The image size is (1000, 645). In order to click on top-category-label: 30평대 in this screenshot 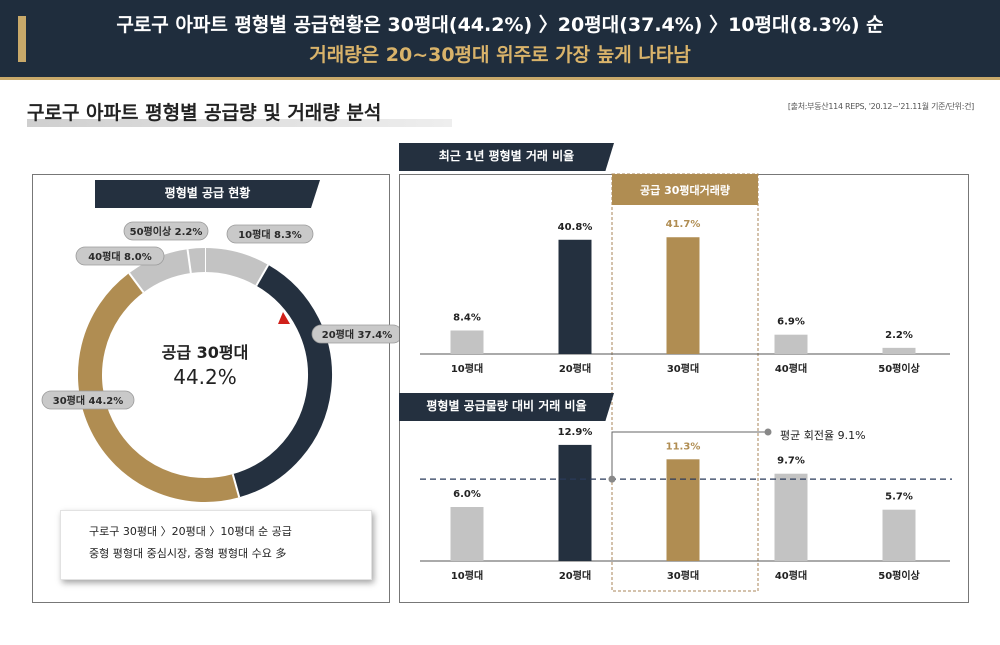, I will do `click(683, 368)`.